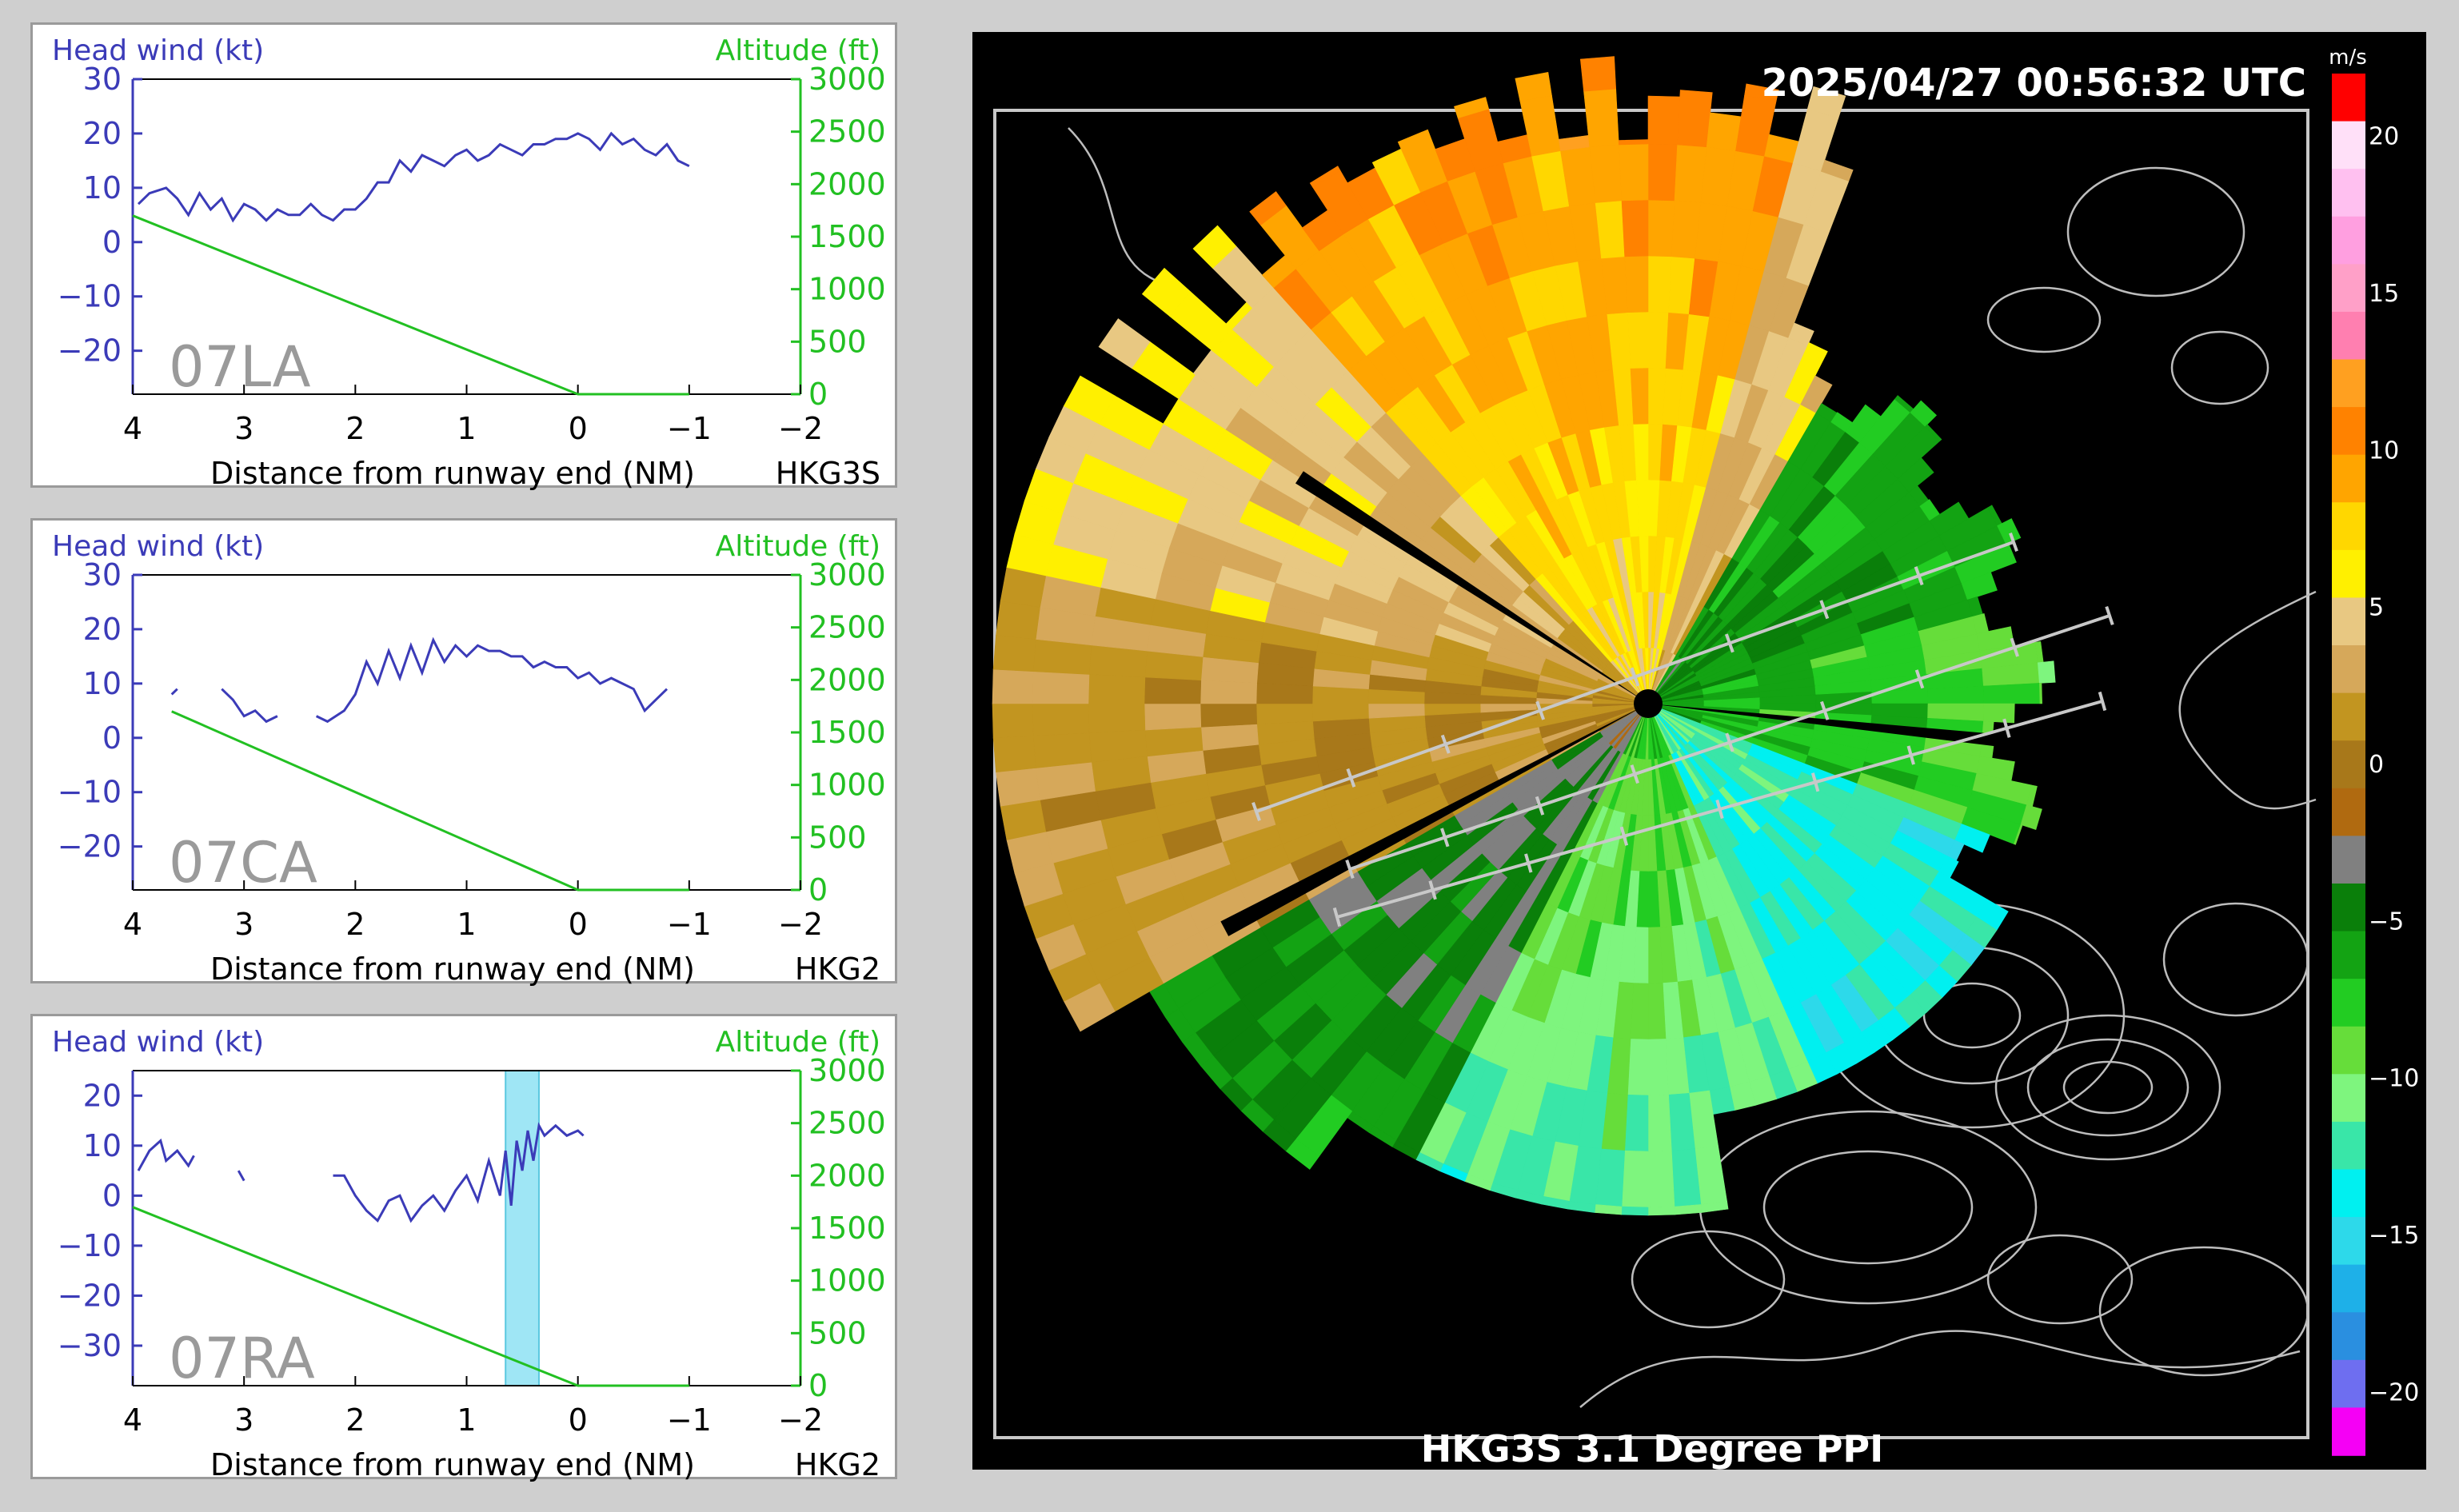 This screenshot has width=2459, height=1512. What do you see at coordinates (1652, 1448) in the screenshot?
I see `ppi-title: HKG3S 3.1 Degree PPI` at bounding box center [1652, 1448].